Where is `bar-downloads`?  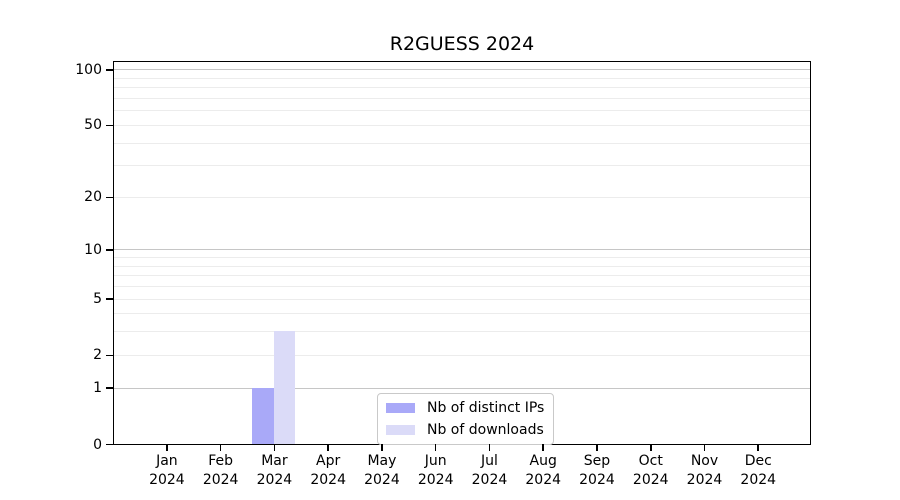 bar-downloads is located at coordinates (284, 387).